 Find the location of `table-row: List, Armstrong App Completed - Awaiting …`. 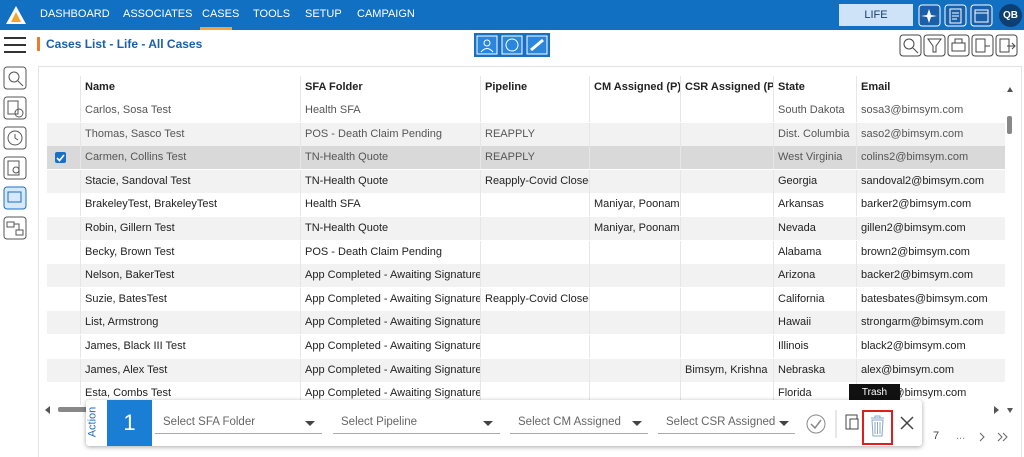

table-row: List, Armstrong App Completed - Awaiting … is located at coordinates (526, 323).